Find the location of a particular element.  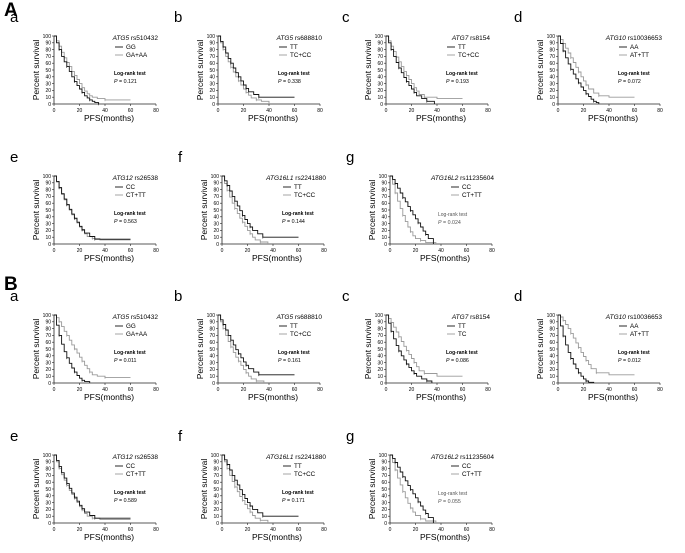

p-value-label: P = 0.012 is located at coordinates (629, 361).